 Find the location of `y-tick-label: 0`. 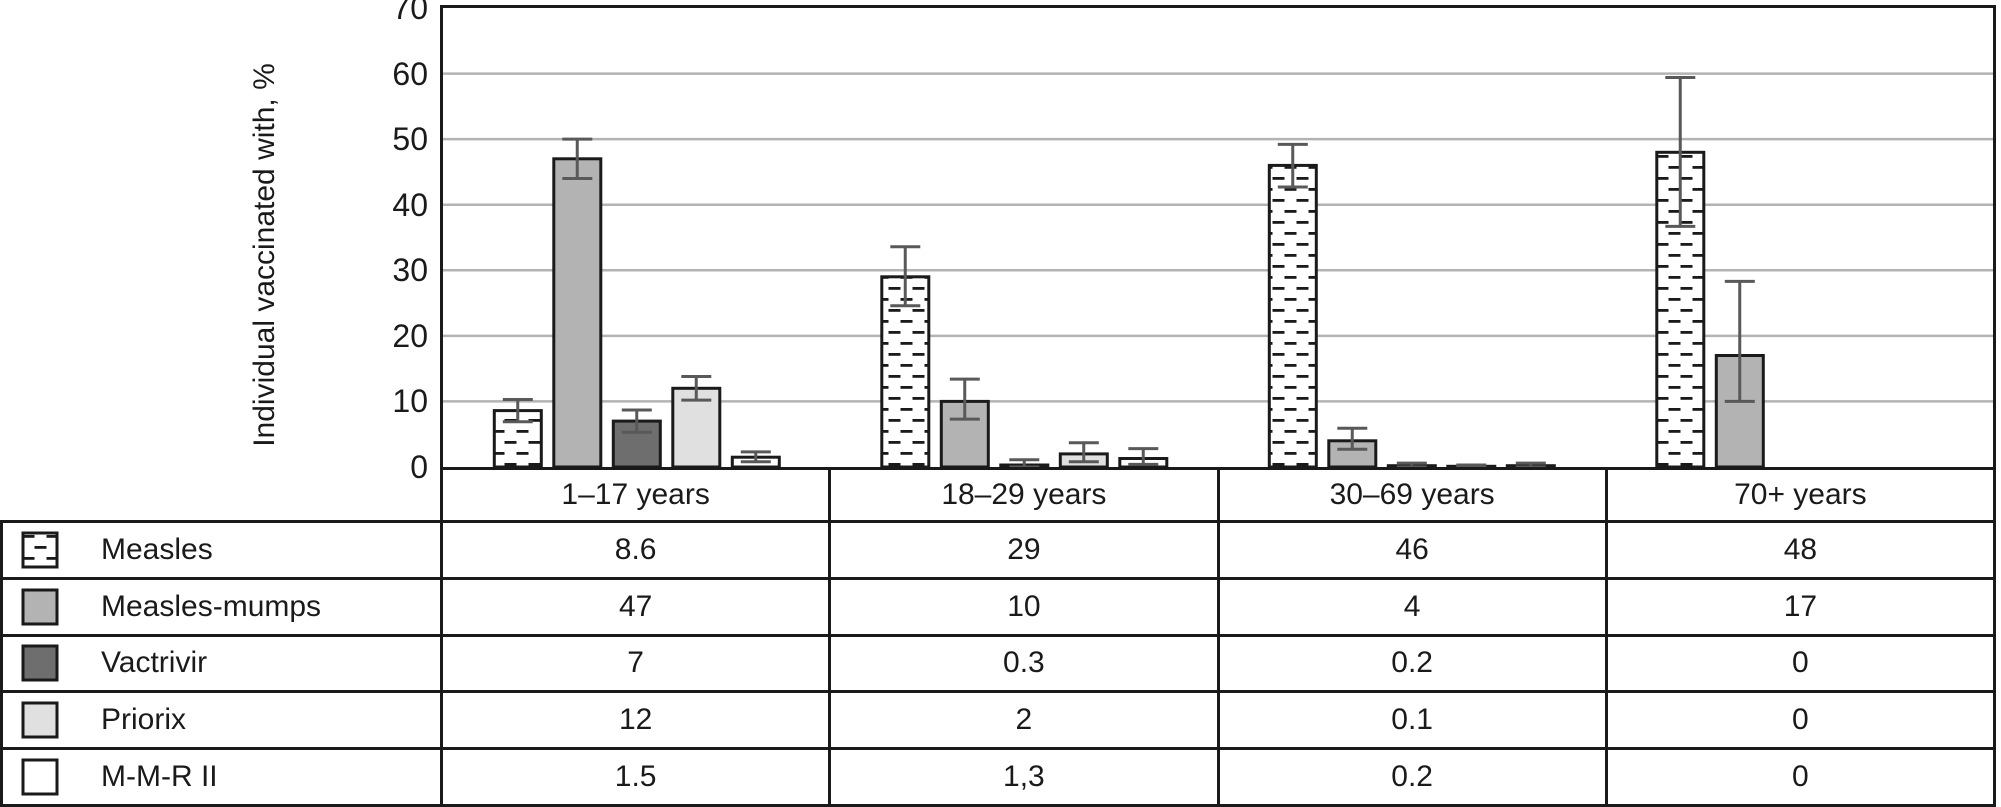

y-tick-label: 0 is located at coordinates (419, 467).